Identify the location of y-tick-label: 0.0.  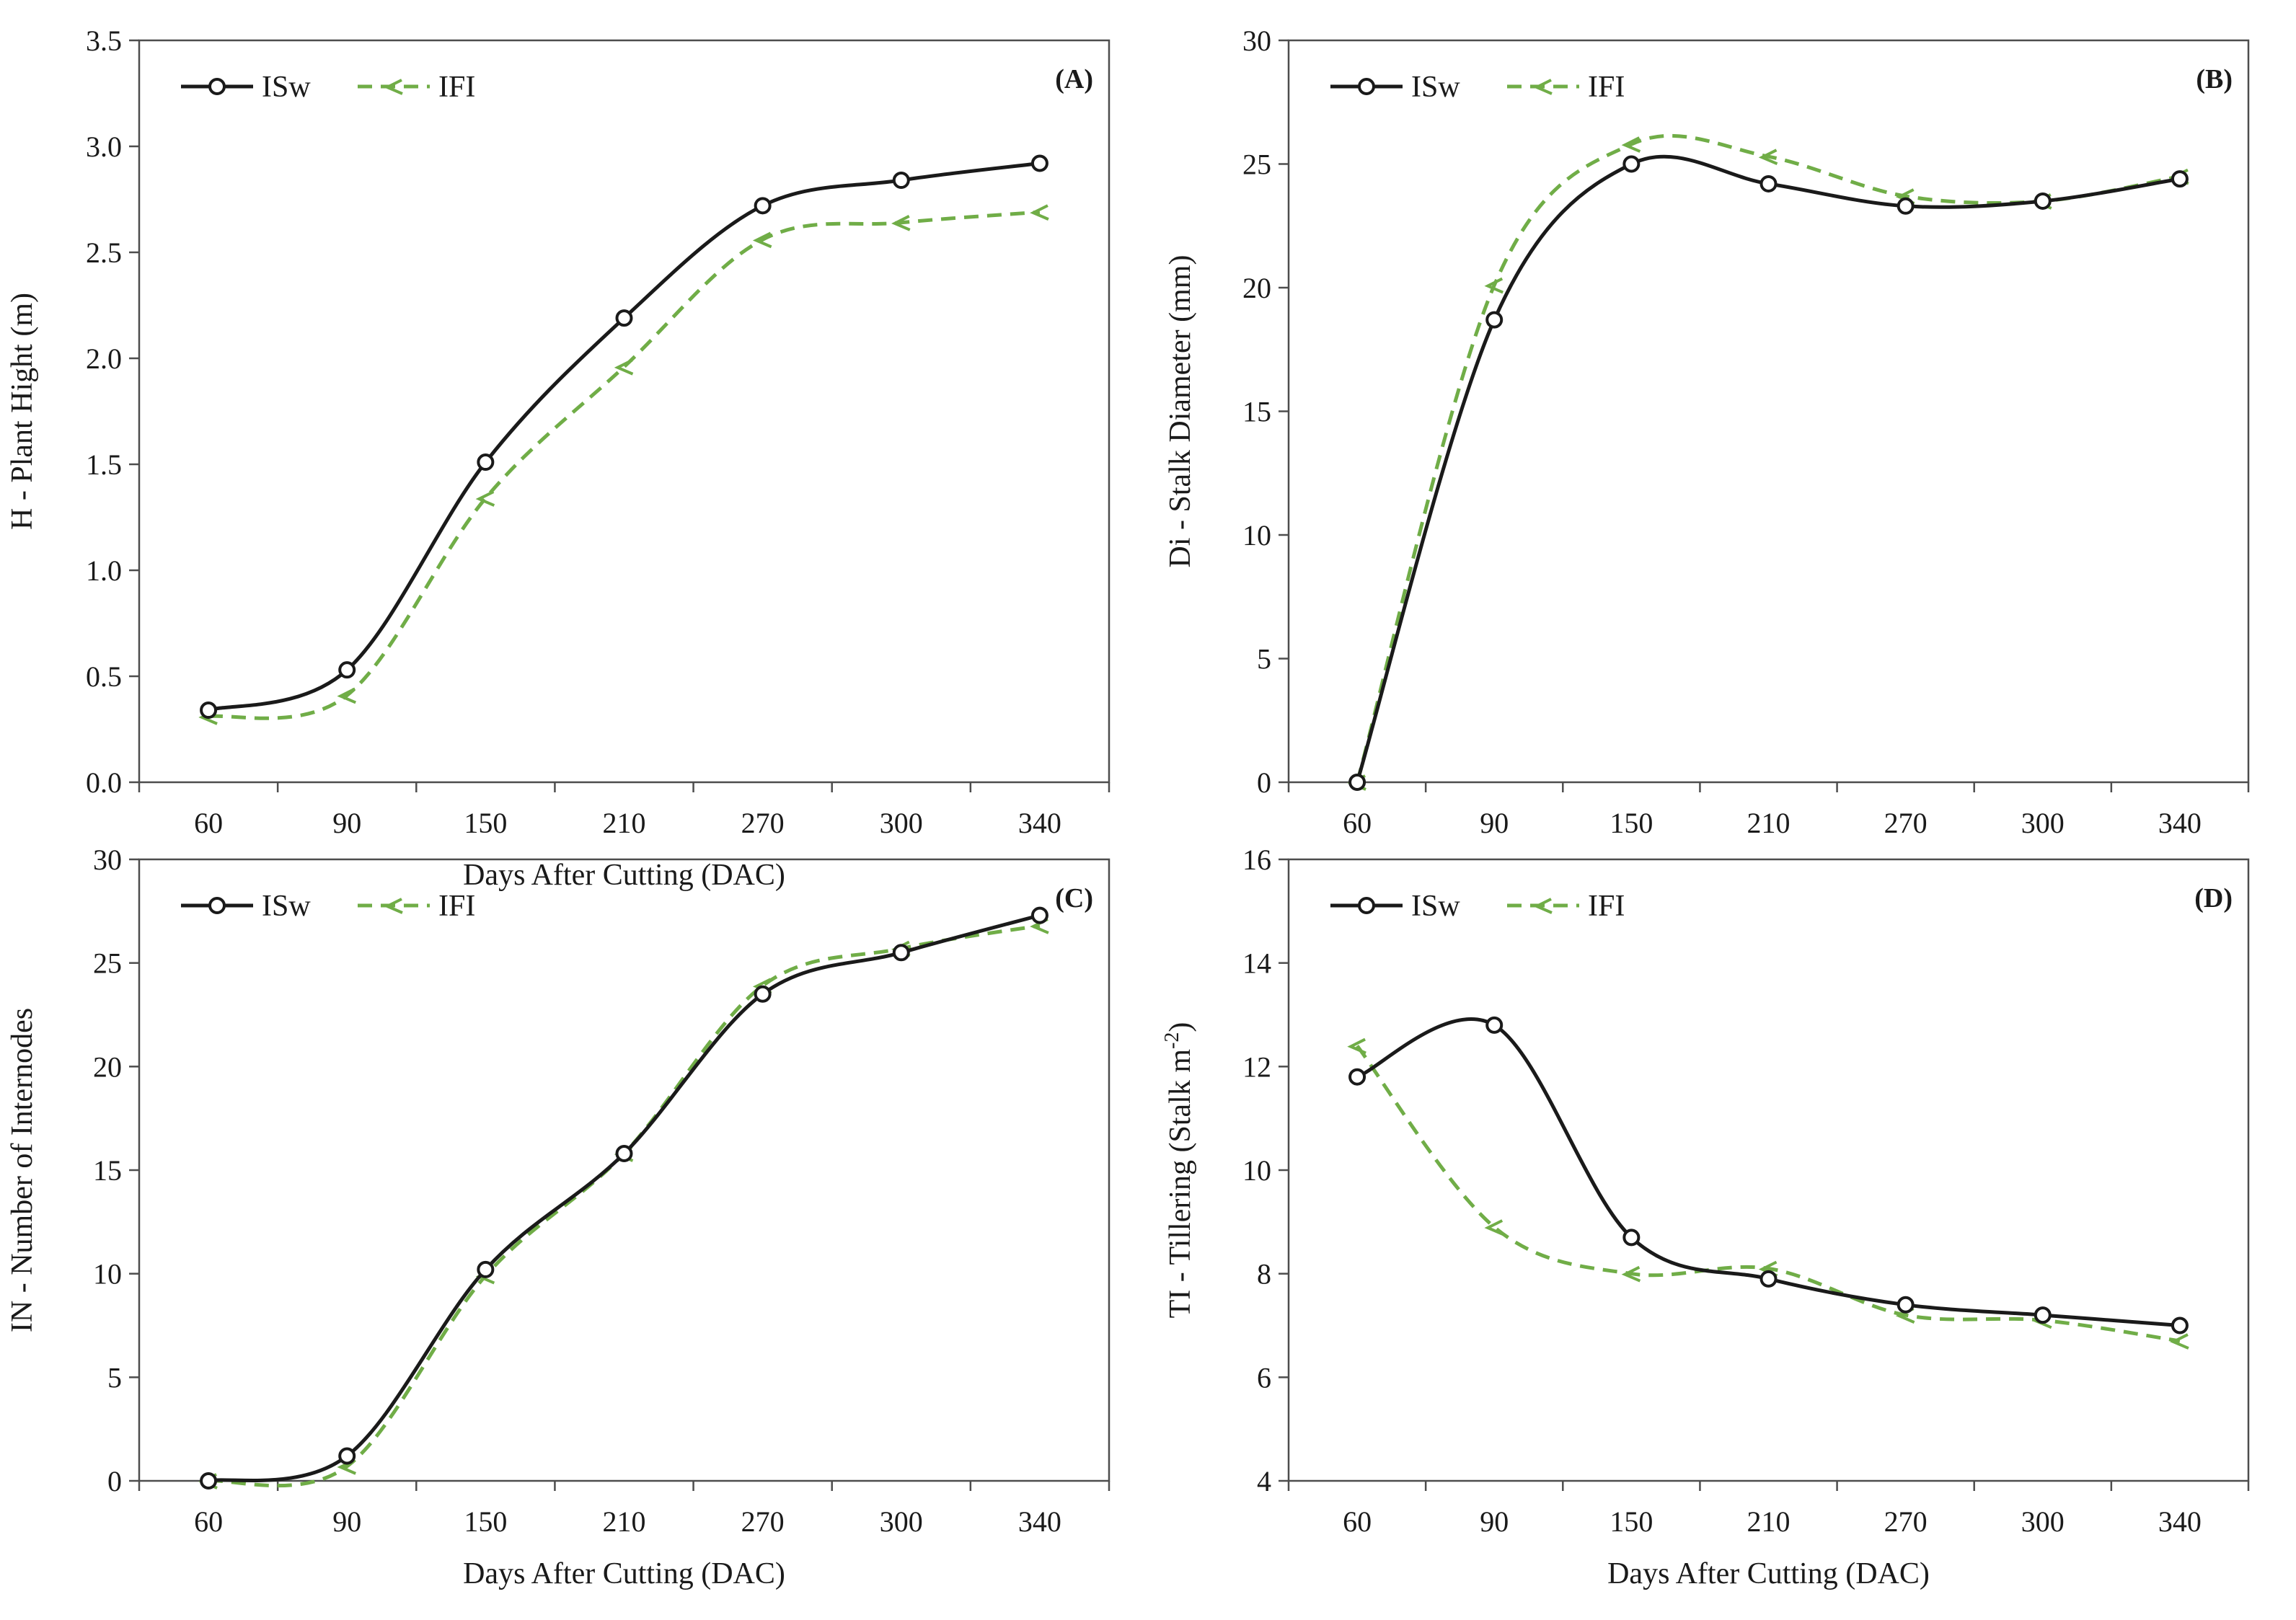
(104, 782).